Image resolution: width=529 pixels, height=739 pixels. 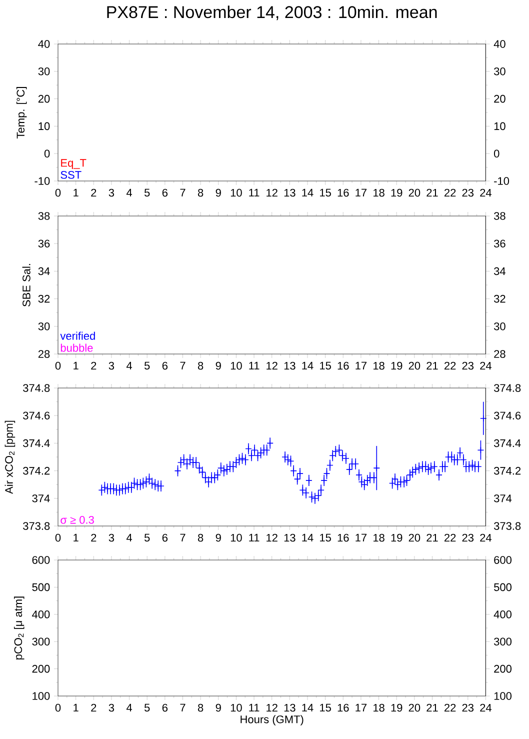 What do you see at coordinates (44, 271) in the screenshot?
I see `y-tick-label: 34` at bounding box center [44, 271].